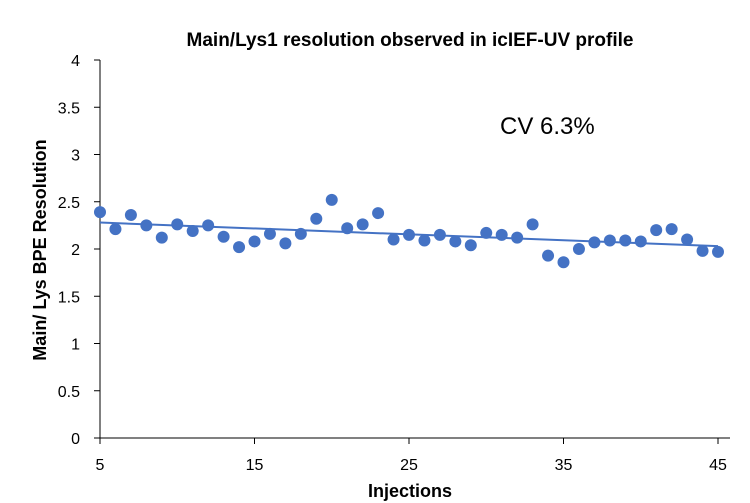  I want to click on y-tick-label: 3.5, so click(69, 108).